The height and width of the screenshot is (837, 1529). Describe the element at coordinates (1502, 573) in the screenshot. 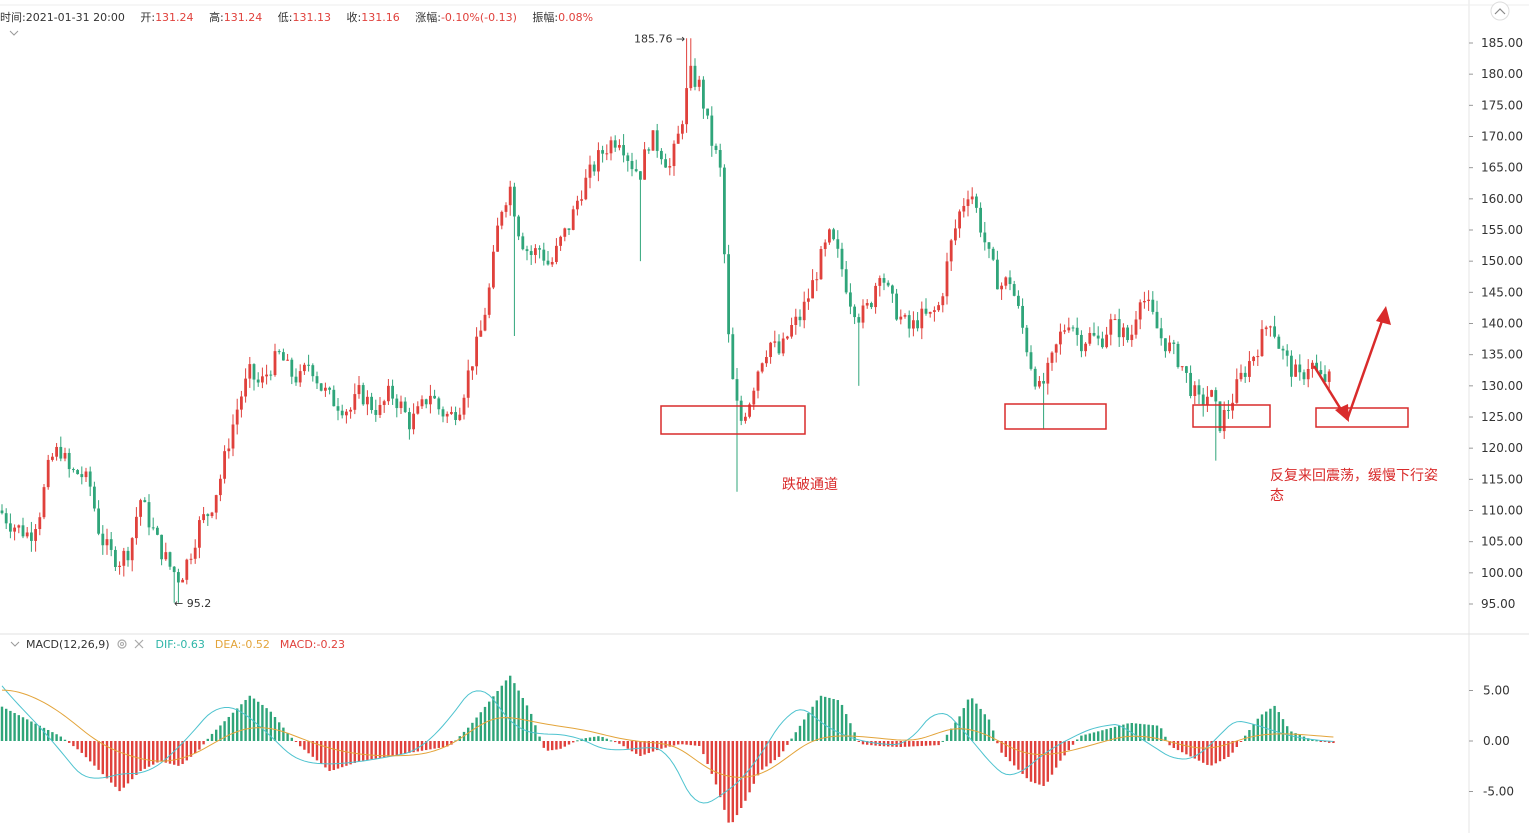

I see `price-axis-tick-label: 100.00` at that location.